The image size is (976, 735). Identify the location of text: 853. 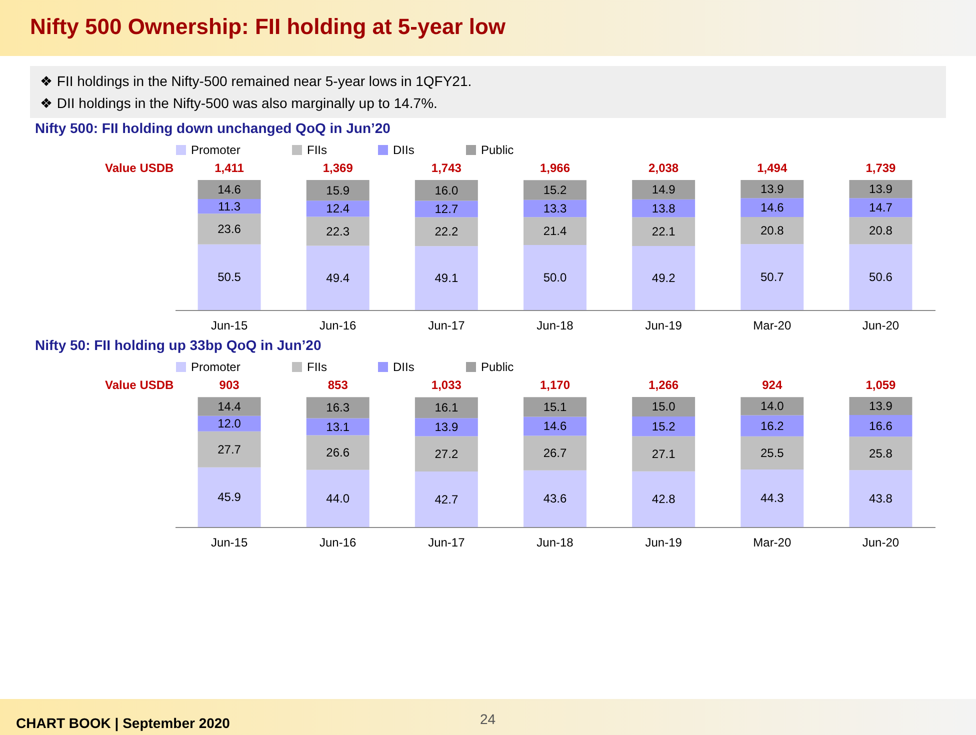
(338, 385).